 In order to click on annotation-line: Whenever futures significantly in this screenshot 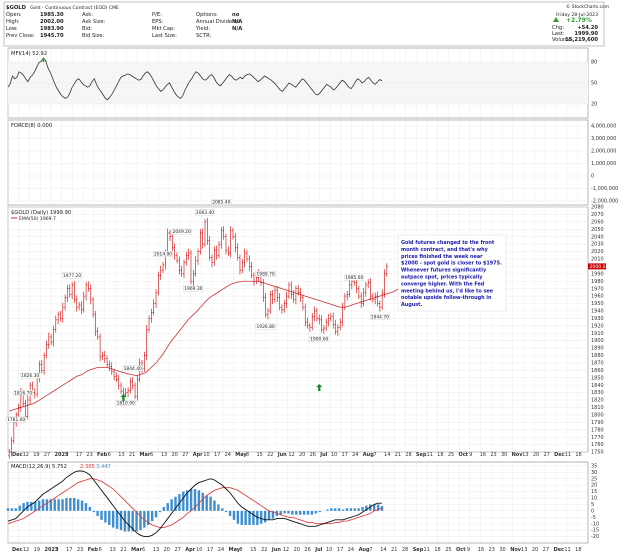, I will do `click(444, 271)`.